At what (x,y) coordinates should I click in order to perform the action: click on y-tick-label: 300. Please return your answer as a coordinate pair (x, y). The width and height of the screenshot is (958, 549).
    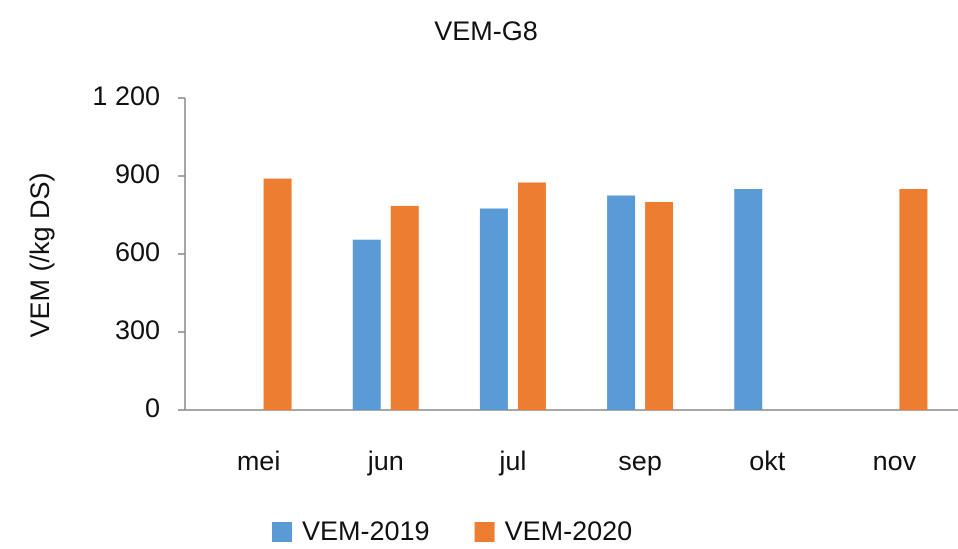
    Looking at the image, I should click on (137, 330).